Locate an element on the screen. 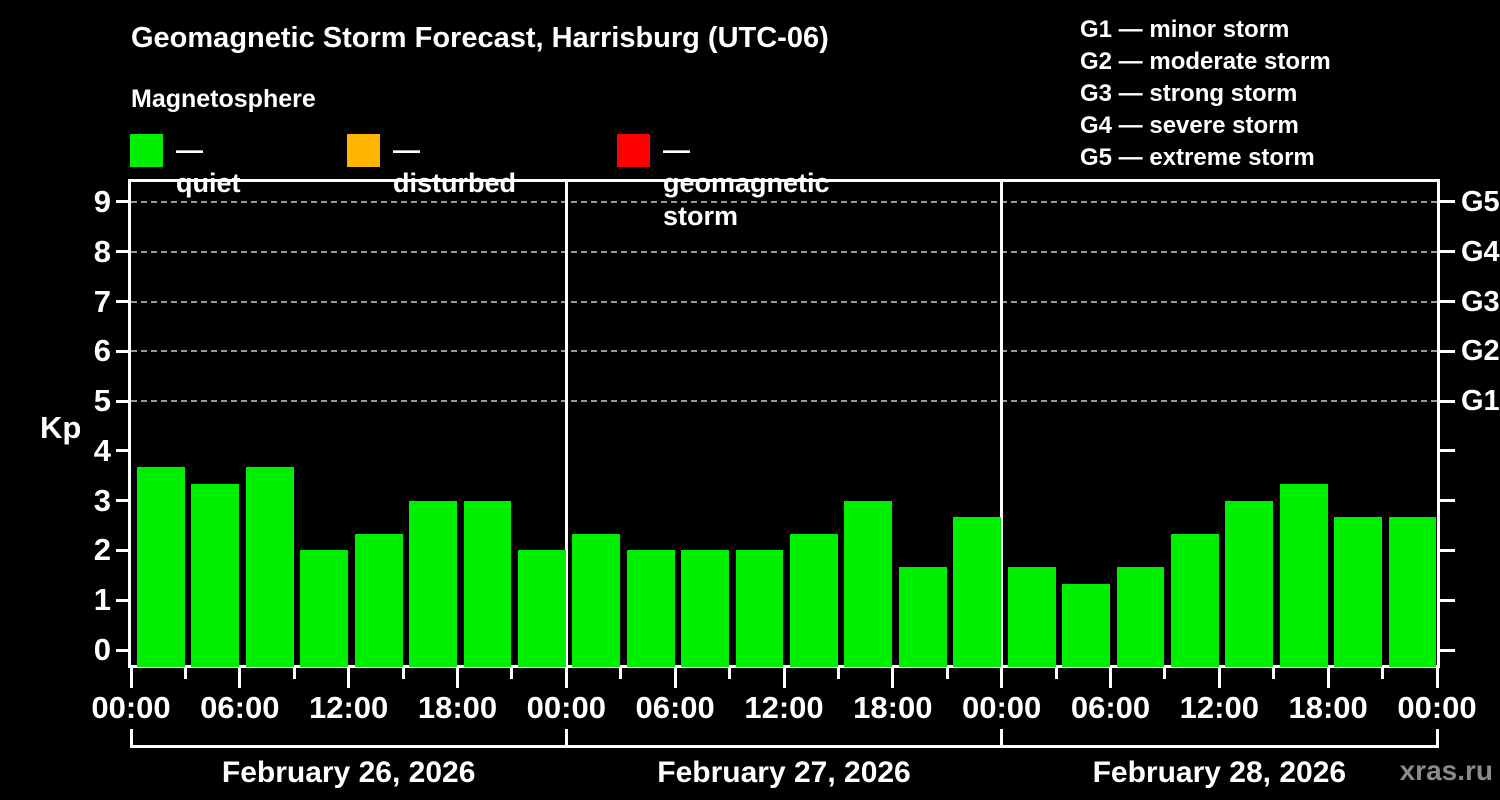  storm-scale-item: G3 — strong storm is located at coordinates (1189, 93).